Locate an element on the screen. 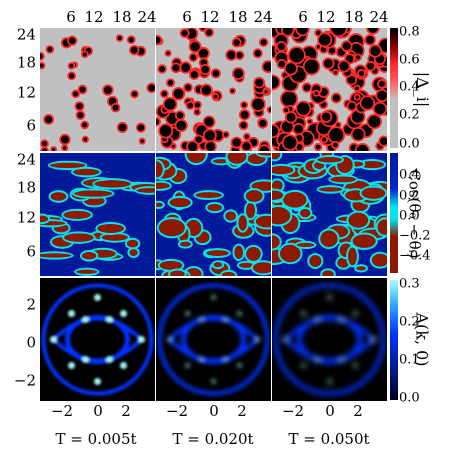 The height and width of the screenshot is (463, 463). colorbar-tick: 0.8 is located at coordinates (409, 32).